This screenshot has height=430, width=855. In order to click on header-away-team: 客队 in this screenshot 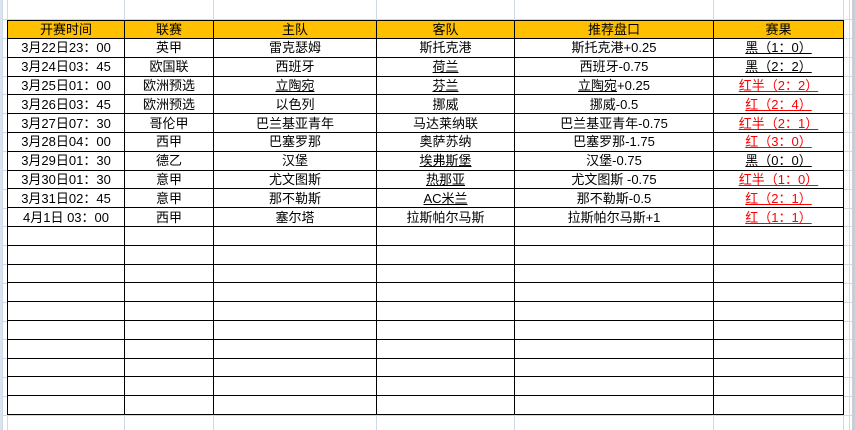, I will do `click(445, 29)`.